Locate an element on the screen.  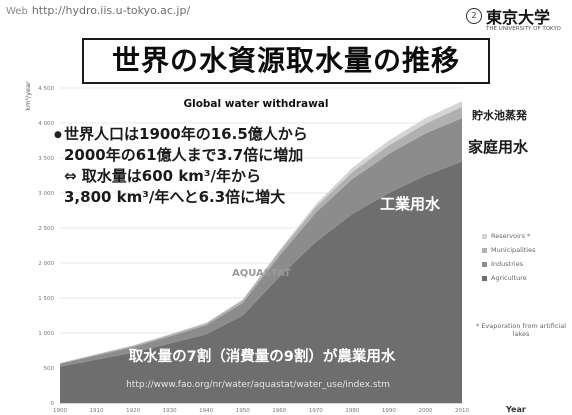
y-tick-label: 0 is located at coordinates (53, 404).